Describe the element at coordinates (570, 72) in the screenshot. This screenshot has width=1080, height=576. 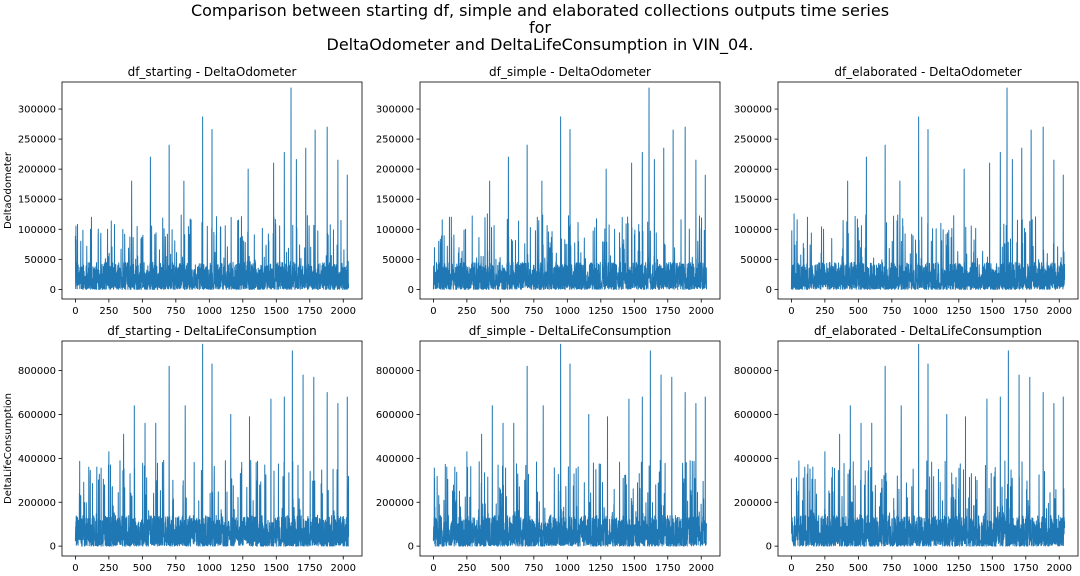
I see `subplot-title: df_simple - DeltaOdometer` at that location.